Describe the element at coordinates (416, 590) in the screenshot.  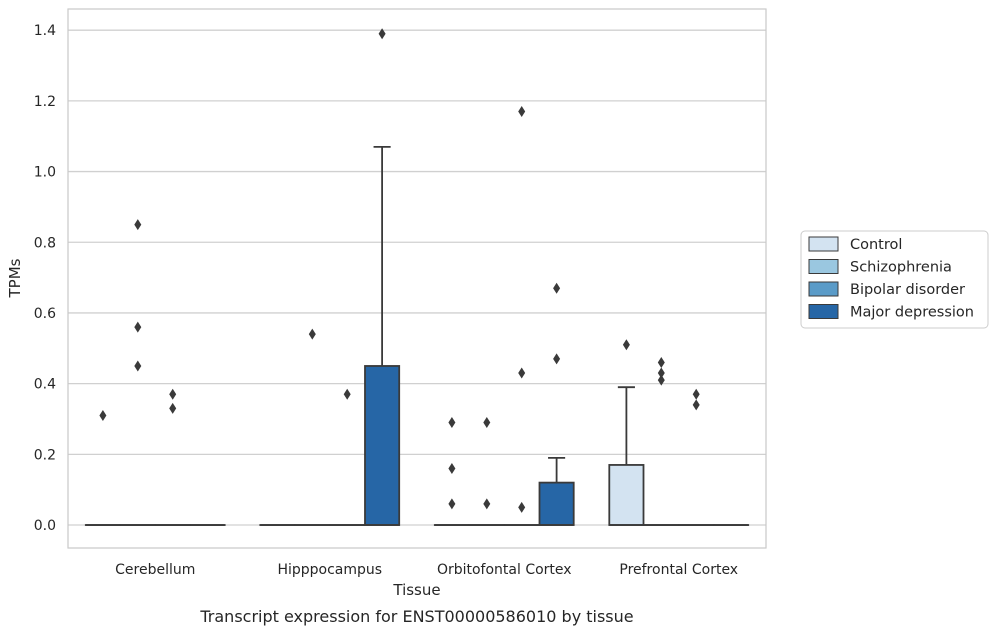
I see `x-axis-label: Tissue` at that location.